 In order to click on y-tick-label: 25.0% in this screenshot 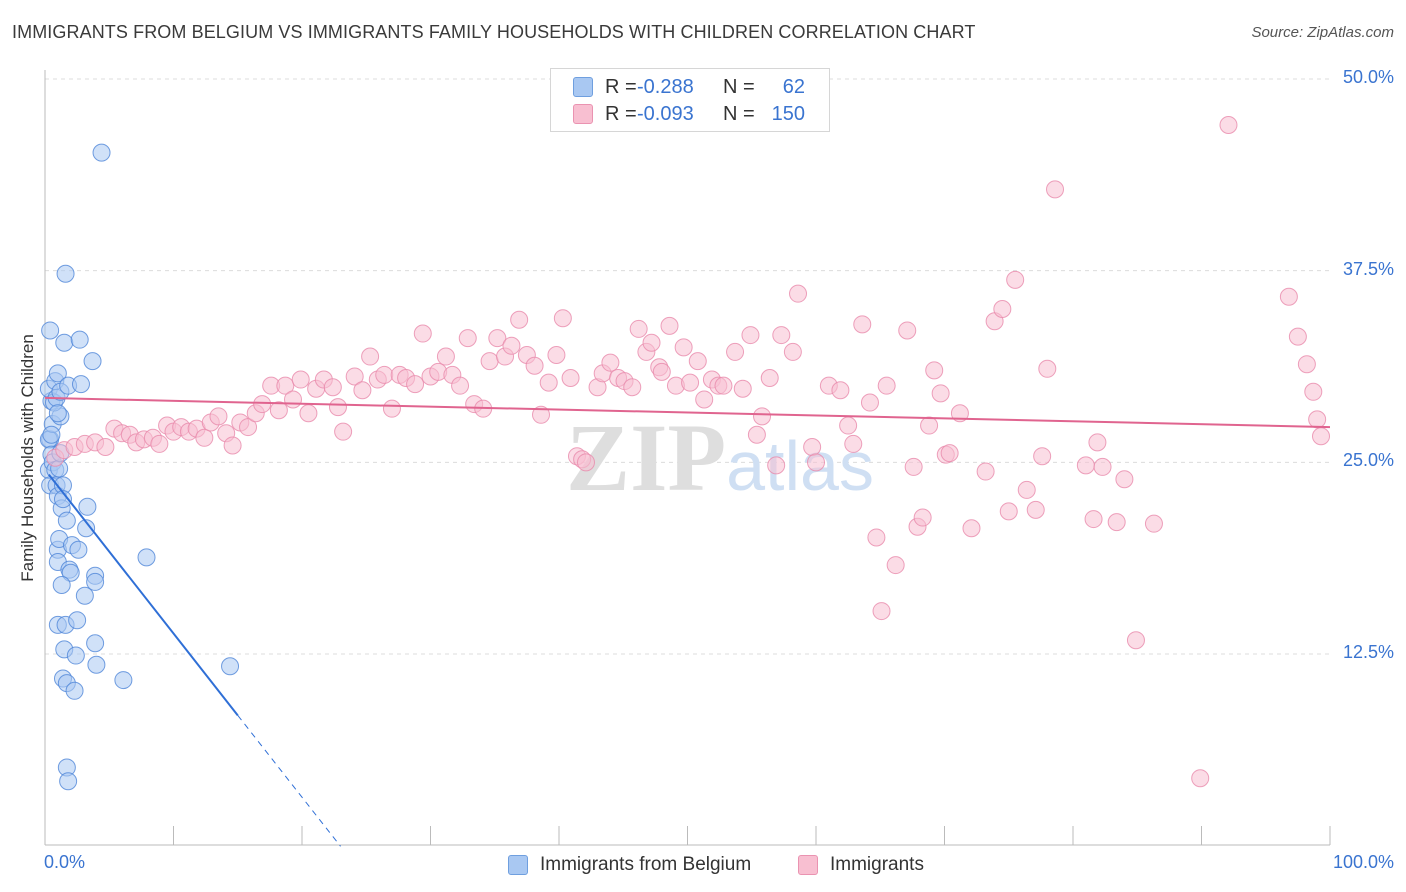, I will do `click(1368, 460)`.